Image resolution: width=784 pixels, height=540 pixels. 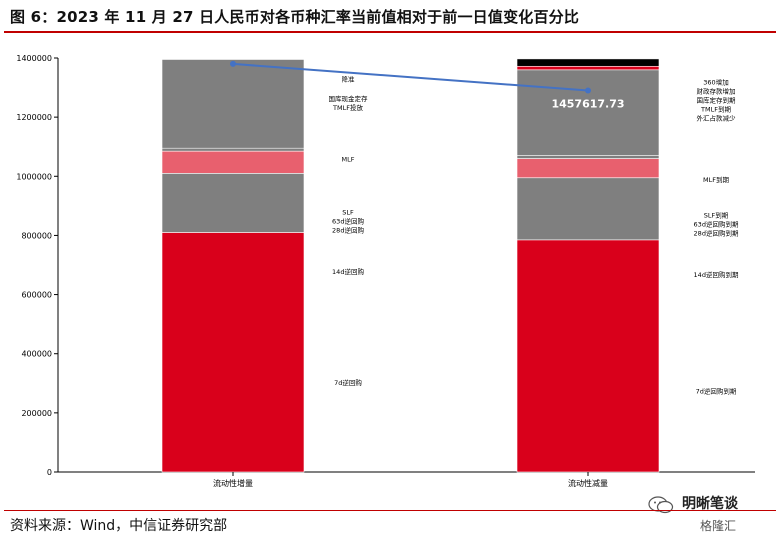 I want to click on annotation-label: 14d逆回购到期, so click(x=716, y=274).